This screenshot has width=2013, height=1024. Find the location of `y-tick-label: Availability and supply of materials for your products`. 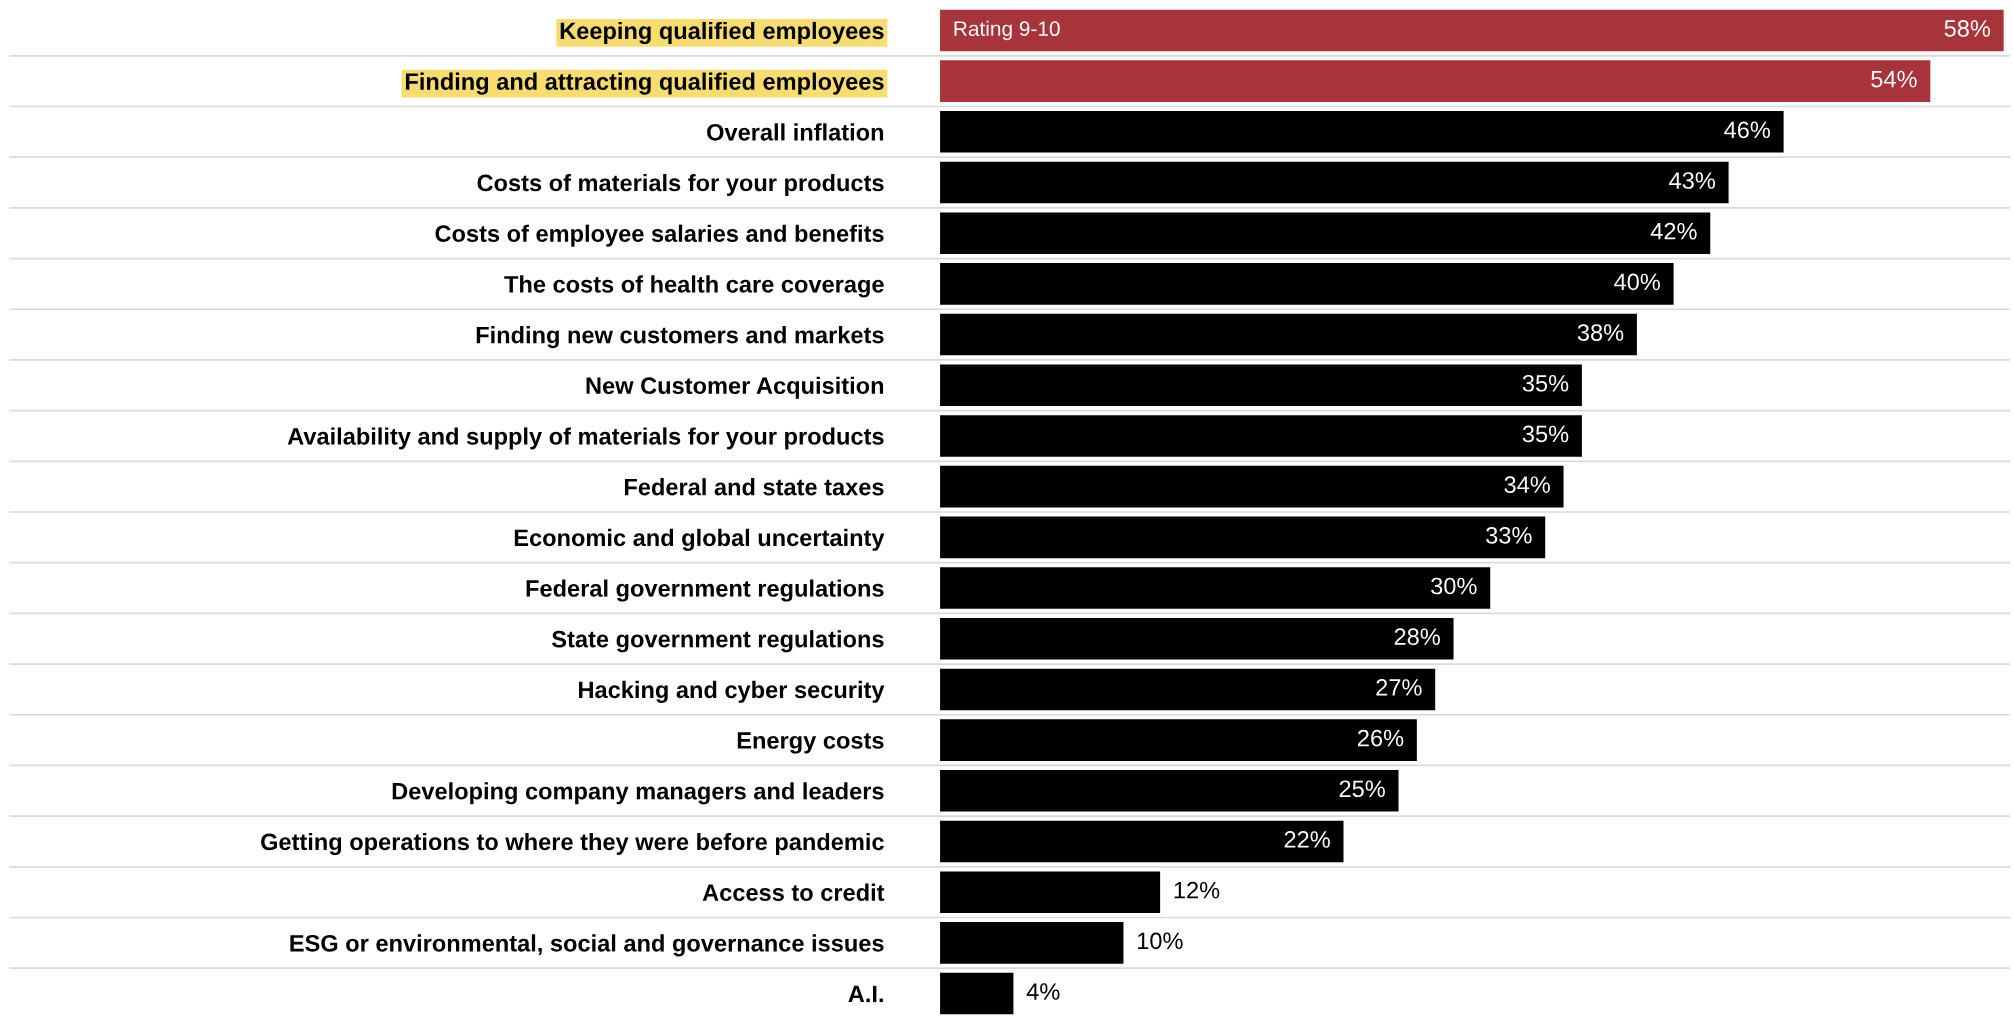

y-tick-label: Availability and supply of materials for your products is located at coordinates (585, 438).